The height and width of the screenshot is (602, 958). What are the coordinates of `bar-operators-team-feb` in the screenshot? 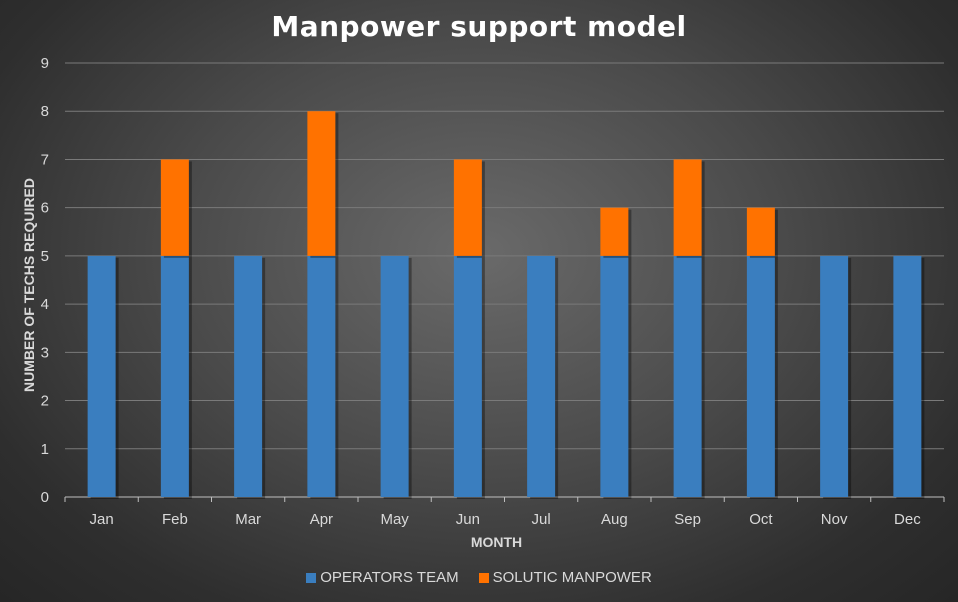 It's located at (174, 376).